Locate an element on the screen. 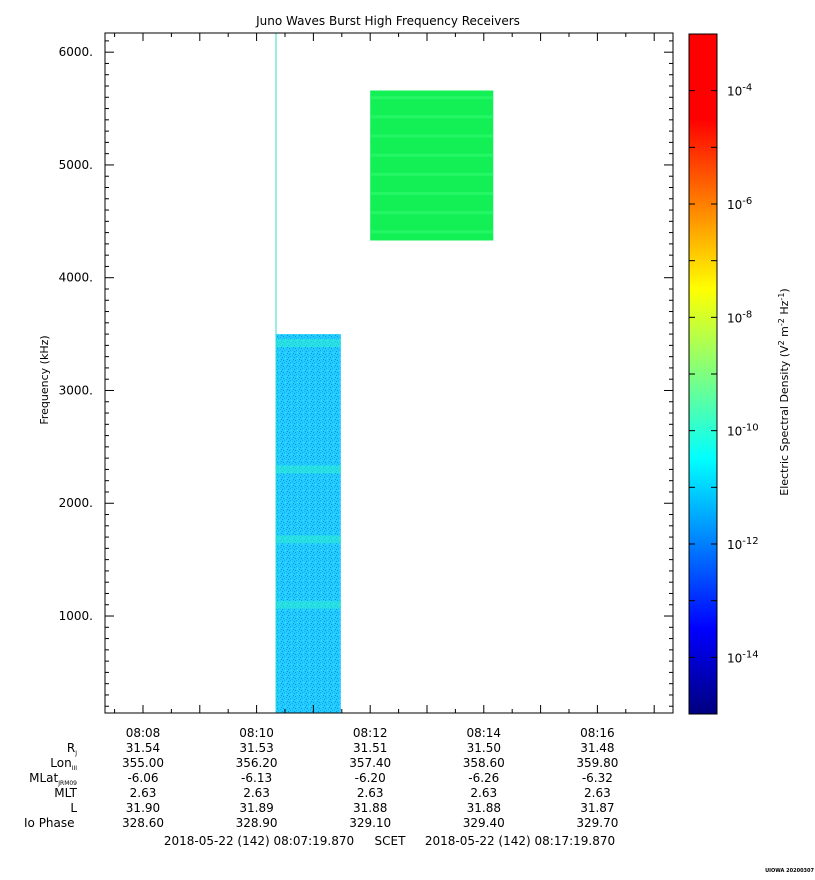  ephemeris-value: 329.40 is located at coordinates (484, 823).